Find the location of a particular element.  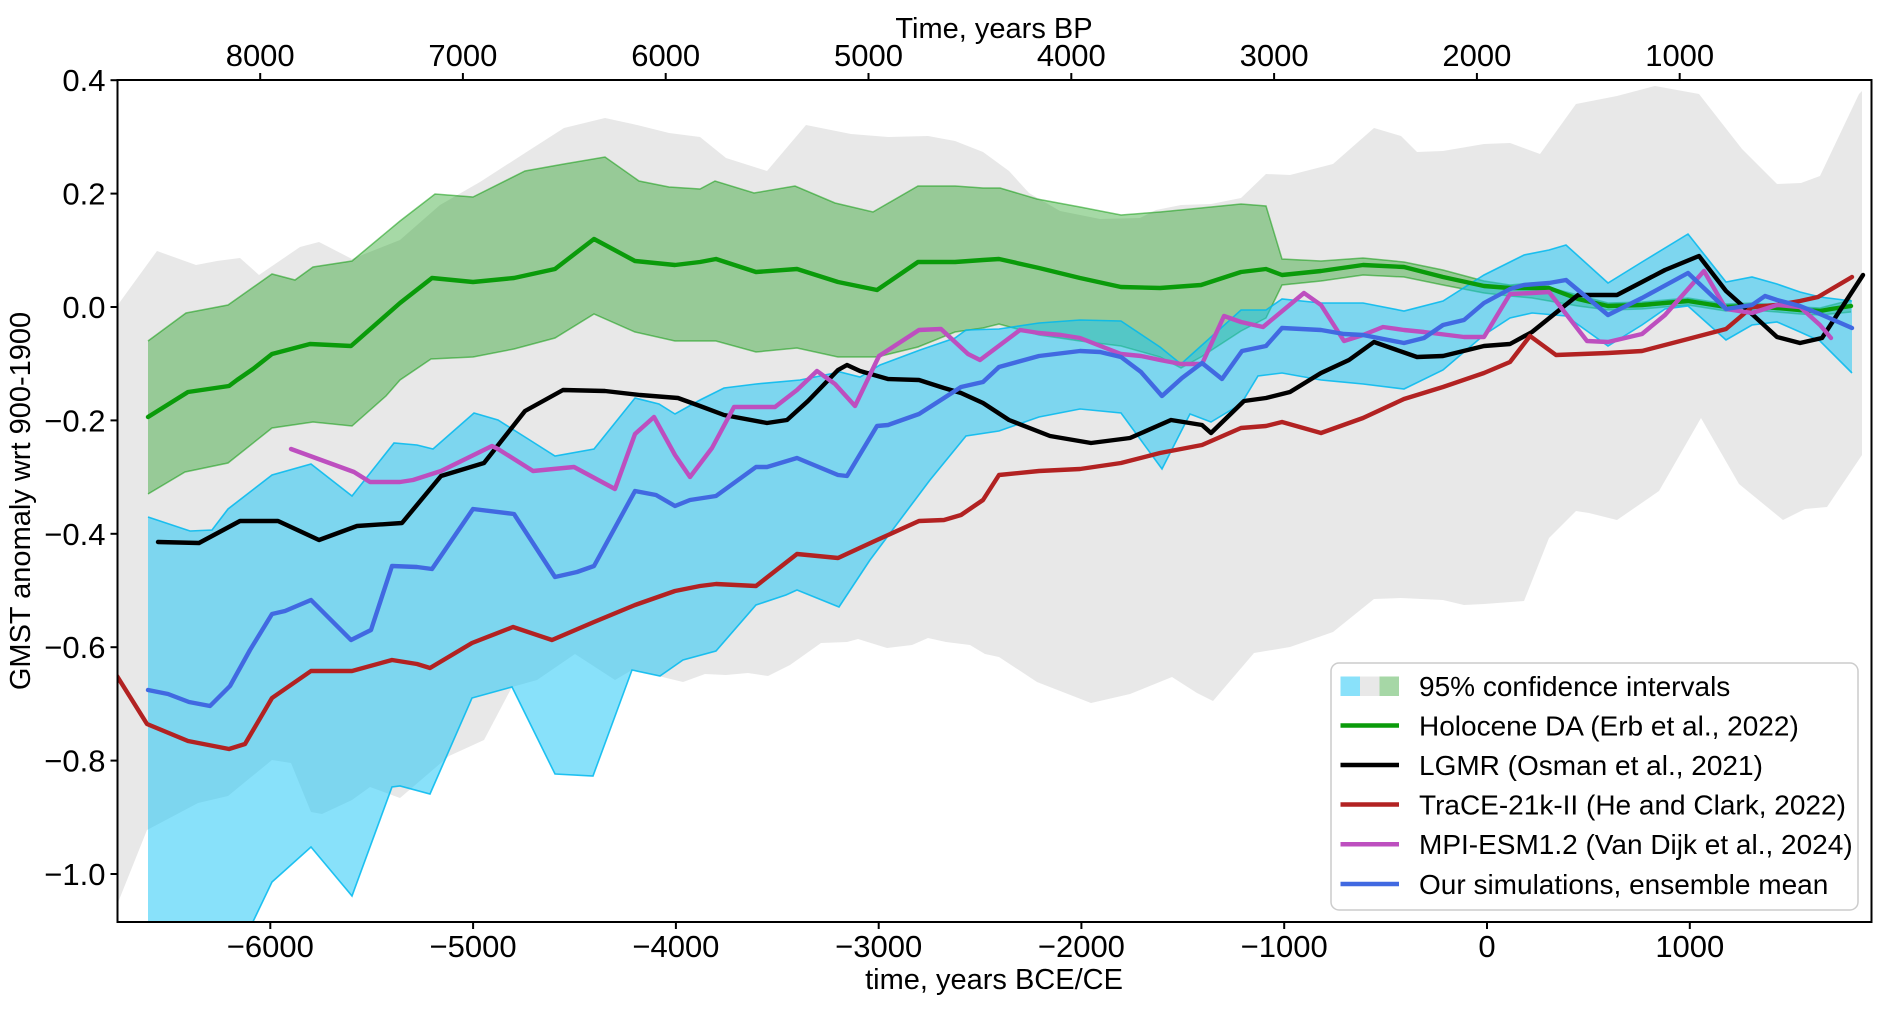

svg-text: 0.4 is located at coordinates (83, 80).